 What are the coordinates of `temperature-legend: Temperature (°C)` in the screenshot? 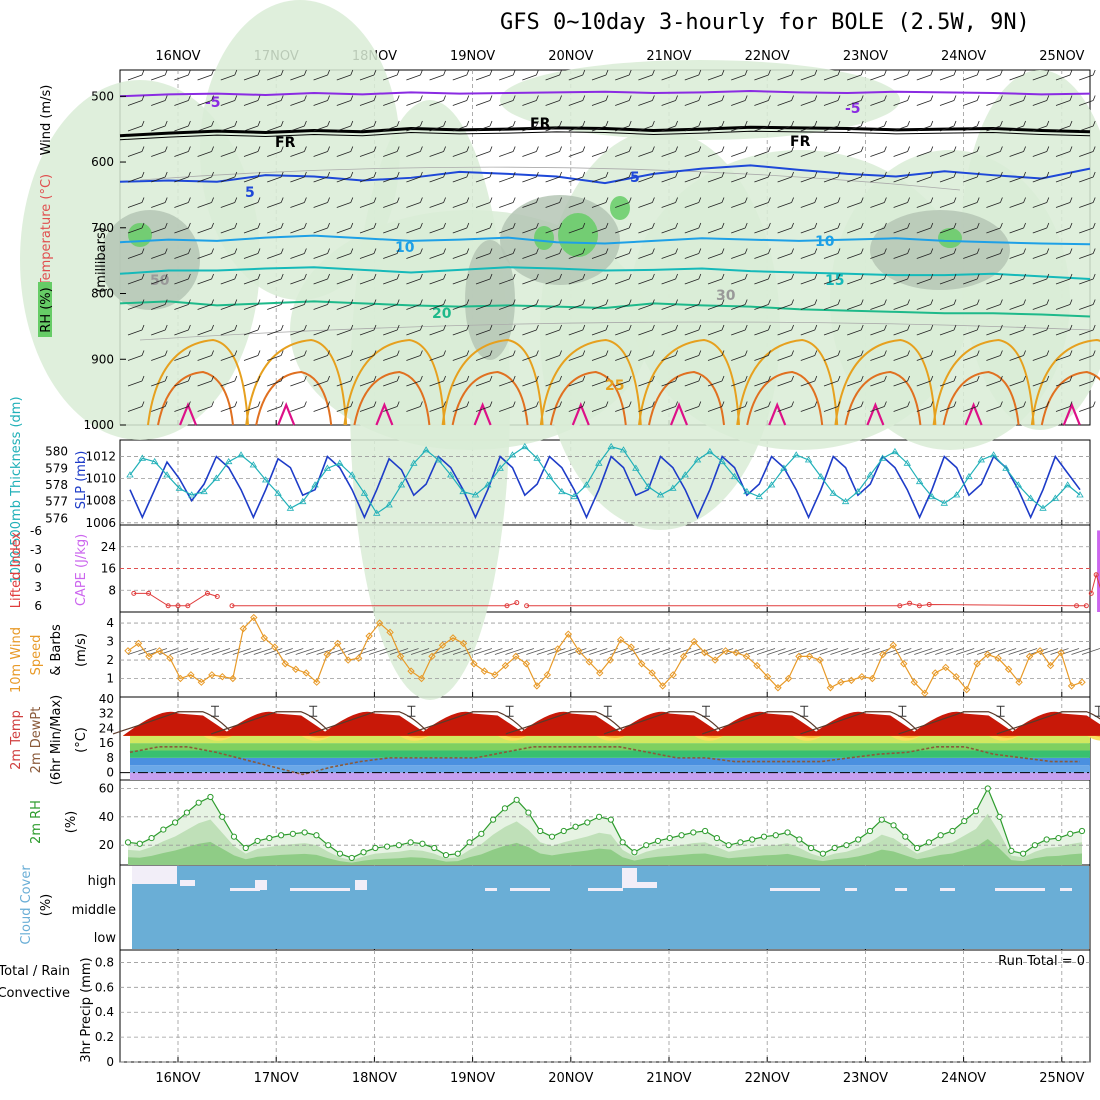 It's located at (46, 230).